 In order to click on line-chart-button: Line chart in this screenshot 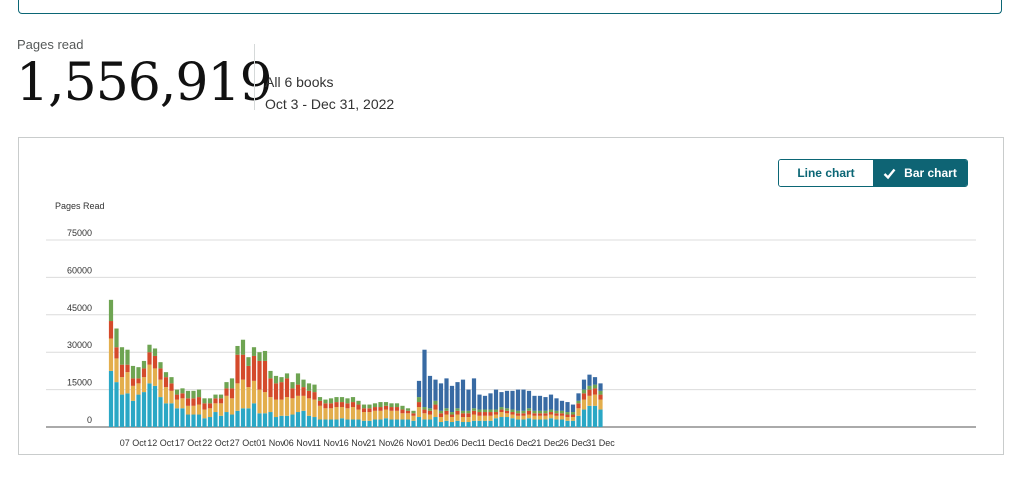, I will do `click(826, 173)`.